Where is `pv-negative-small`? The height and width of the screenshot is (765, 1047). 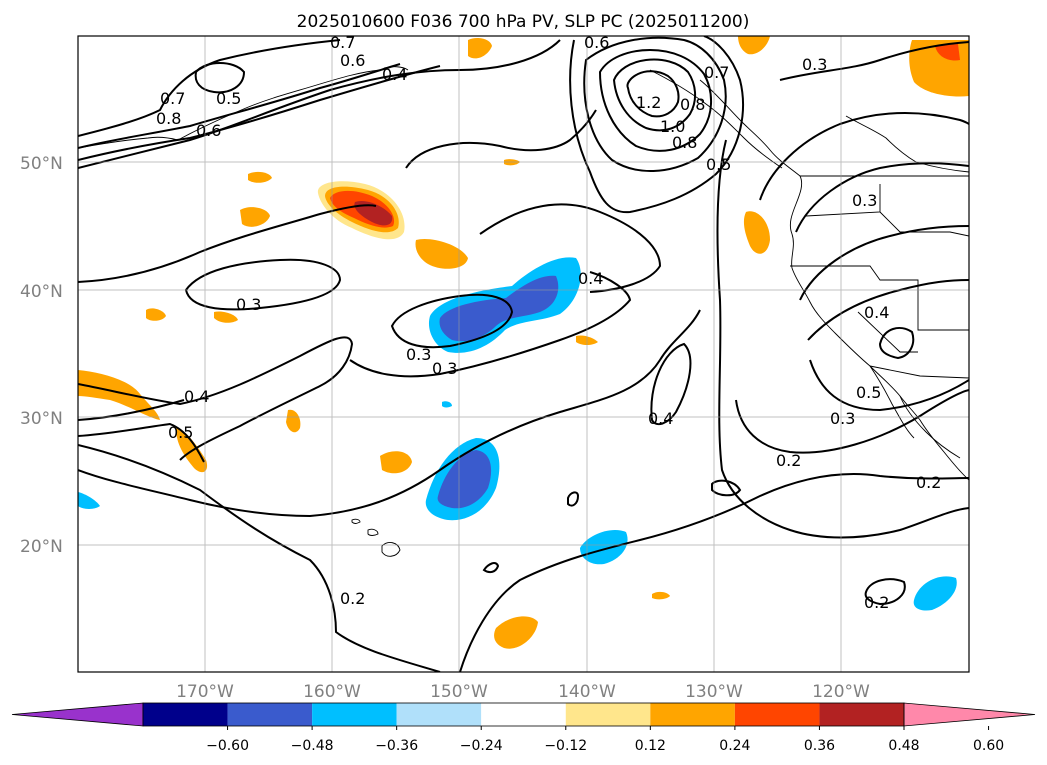 pv-negative-small is located at coordinates (447, 404).